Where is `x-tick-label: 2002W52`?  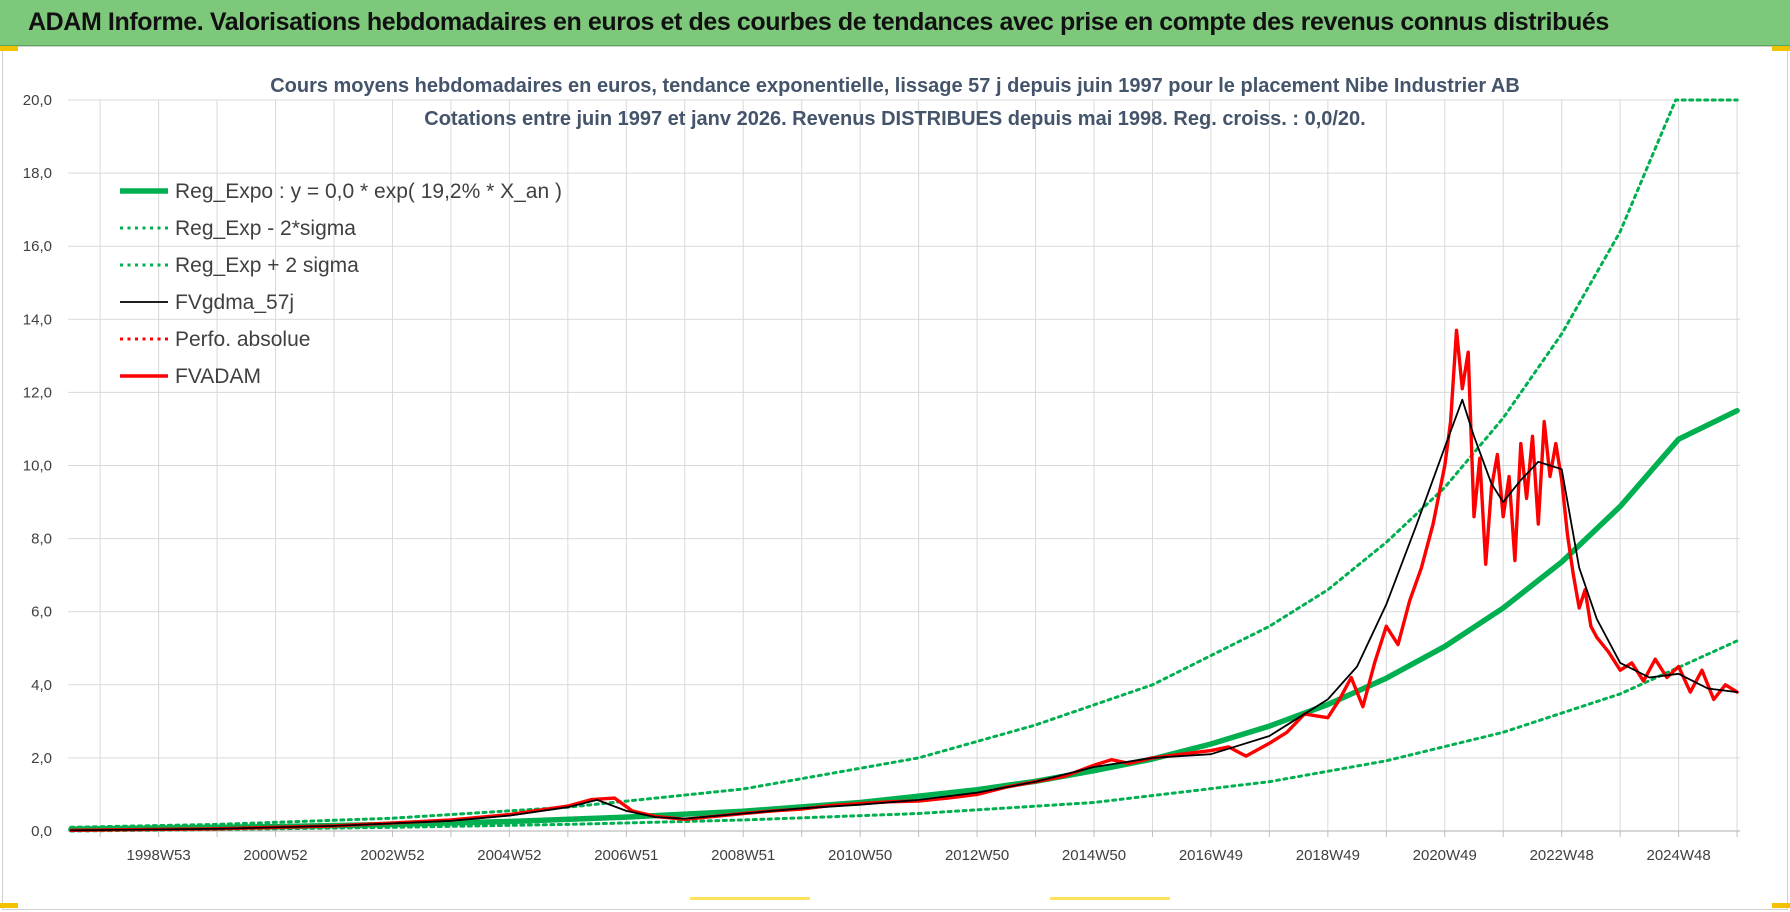
x-tick-label: 2002W52 is located at coordinates (392, 855).